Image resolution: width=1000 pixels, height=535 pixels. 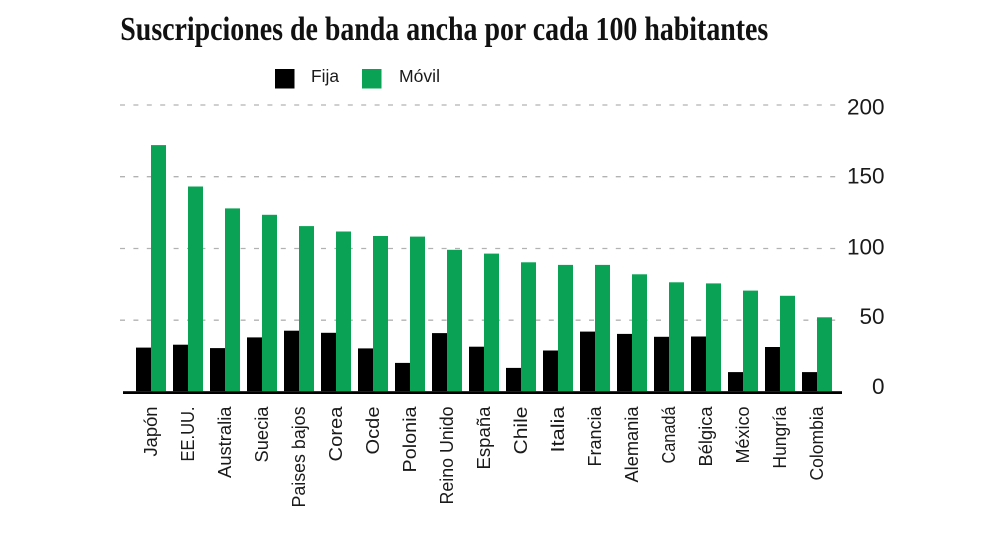 I want to click on svg-text: Polonia, so click(x=410, y=438).